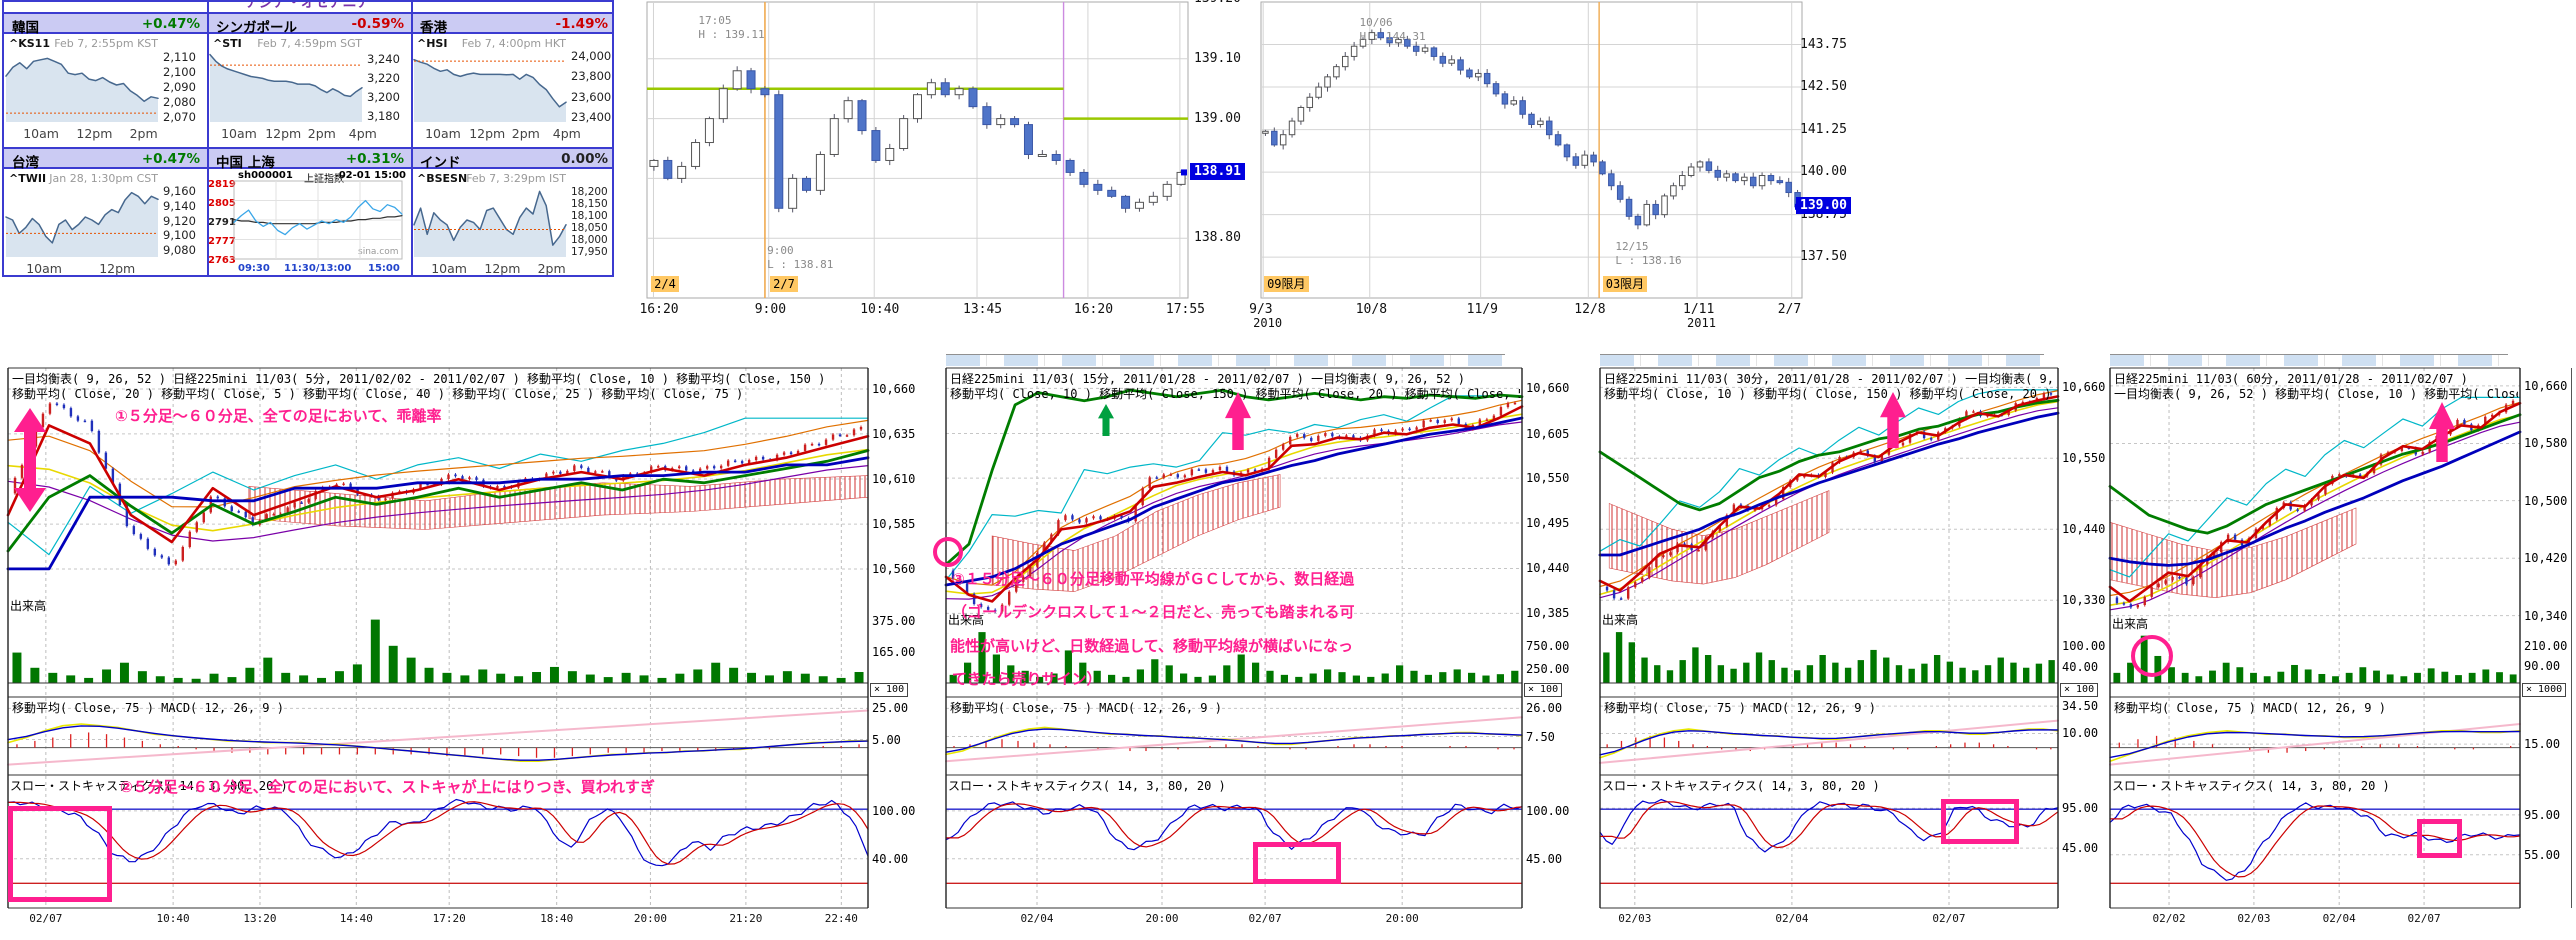 This screenshot has height=940, width=2576. Describe the element at coordinates (1789, 309) in the screenshot. I see `daily_chart-x-label: 2/7` at that location.